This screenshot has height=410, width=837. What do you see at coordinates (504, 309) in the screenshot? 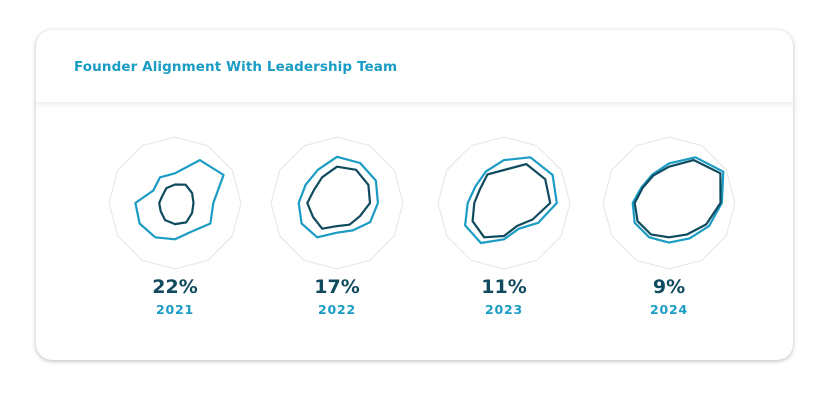
I see `year-label: 2023` at bounding box center [504, 309].